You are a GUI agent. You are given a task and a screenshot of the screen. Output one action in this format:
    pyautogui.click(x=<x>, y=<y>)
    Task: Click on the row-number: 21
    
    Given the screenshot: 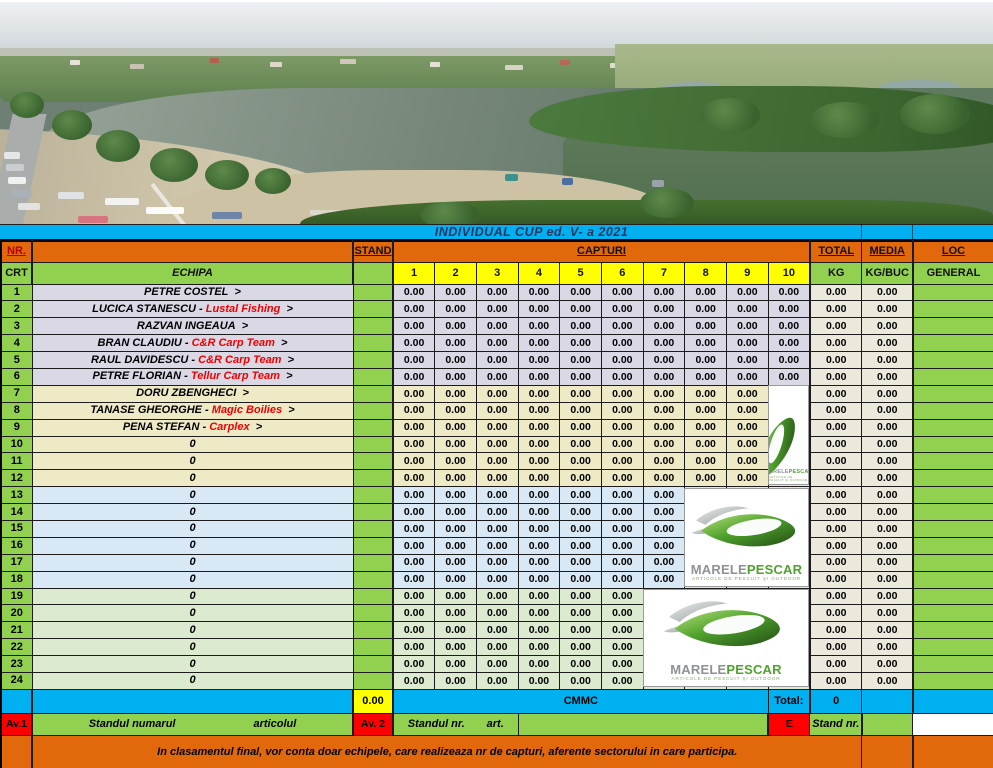 What is the action you would take?
    pyautogui.click(x=16, y=630)
    